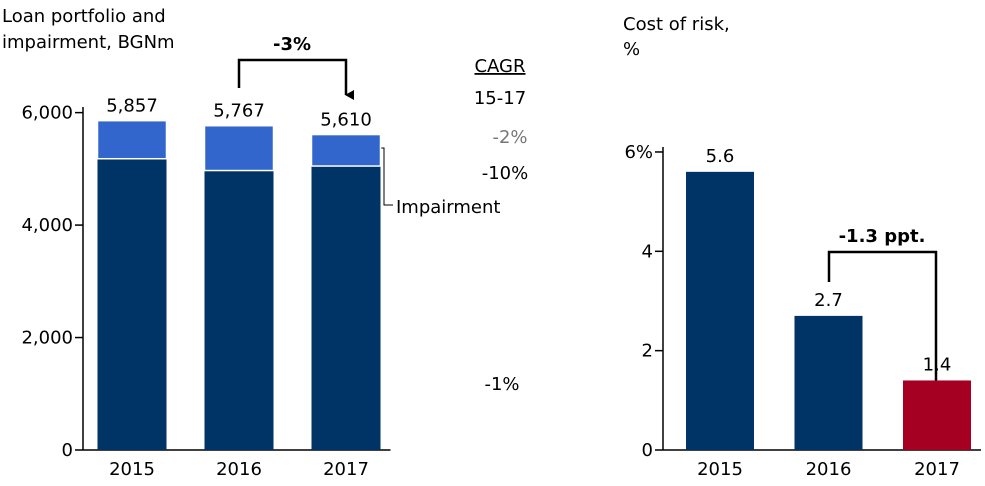  Describe the element at coordinates (47, 225) in the screenshot. I see `y-tick-label: 4,000` at that location.